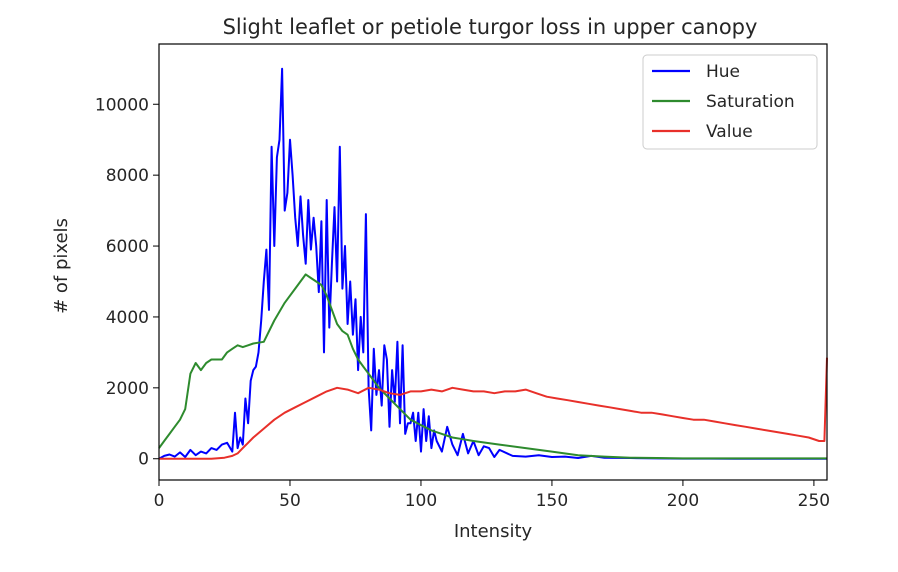 This screenshot has width=898, height=572. What do you see at coordinates (61, 266) in the screenshot?
I see `y-axis-label: # of pixels` at bounding box center [61, 266].